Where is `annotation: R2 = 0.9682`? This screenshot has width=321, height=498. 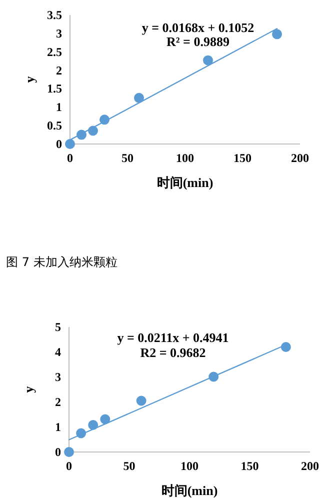 annotation: R2 = 0.9682 is located at coordinates (173, 352).